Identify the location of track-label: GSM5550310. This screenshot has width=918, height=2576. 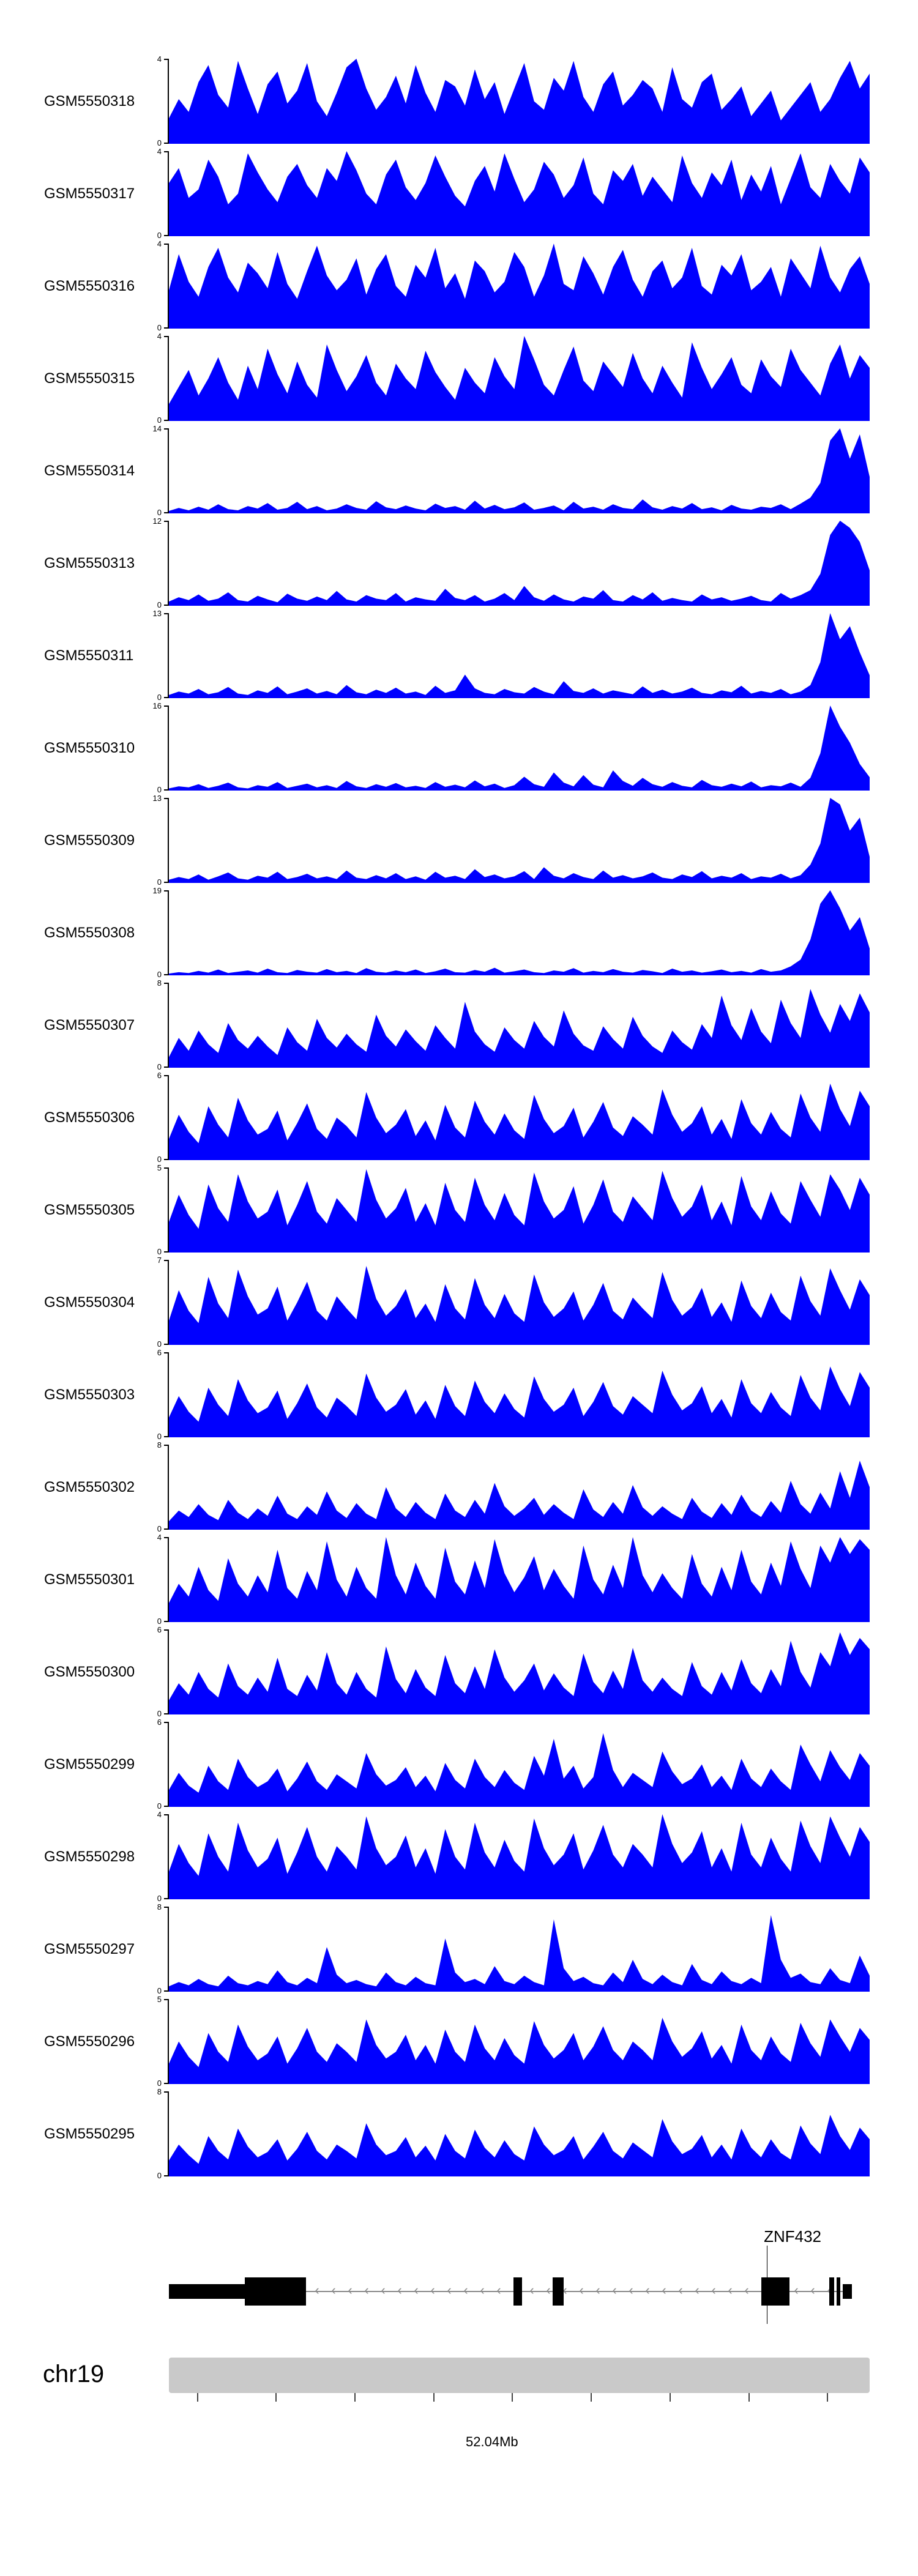
(89, 748).